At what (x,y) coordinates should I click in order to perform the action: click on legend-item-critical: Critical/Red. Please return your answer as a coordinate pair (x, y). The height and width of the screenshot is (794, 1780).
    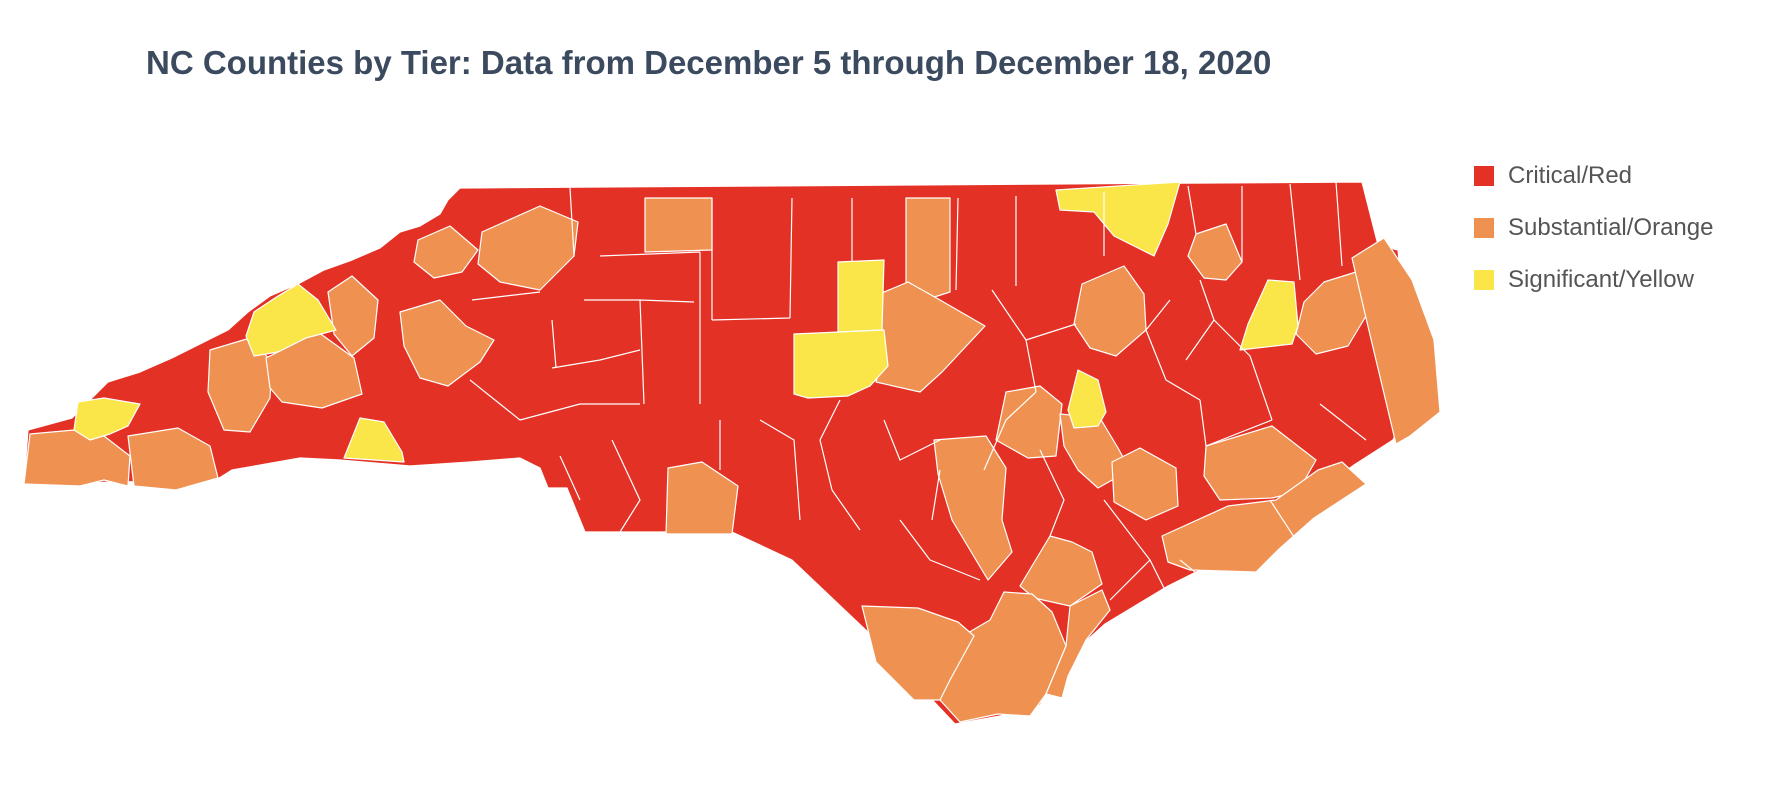
    Looking at the image, I should click on (1593, 176).